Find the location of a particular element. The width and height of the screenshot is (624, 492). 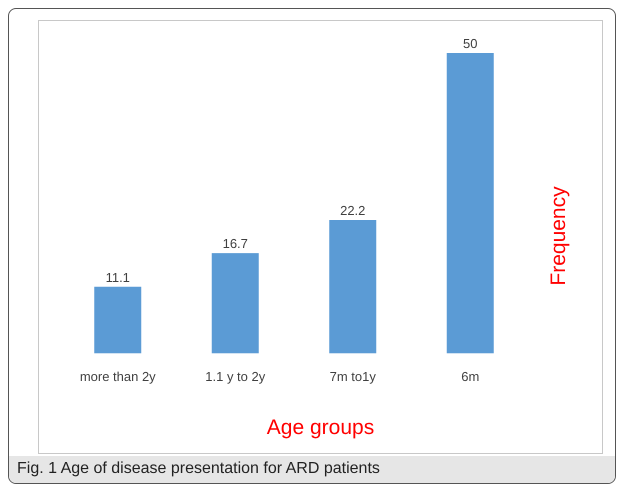

data-label: 22.2 is located at coordinates (353, 210).